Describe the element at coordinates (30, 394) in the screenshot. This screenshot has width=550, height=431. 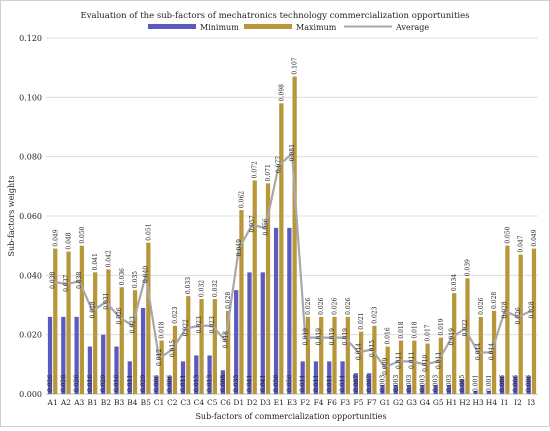
I see `y-tick-label: 0.000` at that location.